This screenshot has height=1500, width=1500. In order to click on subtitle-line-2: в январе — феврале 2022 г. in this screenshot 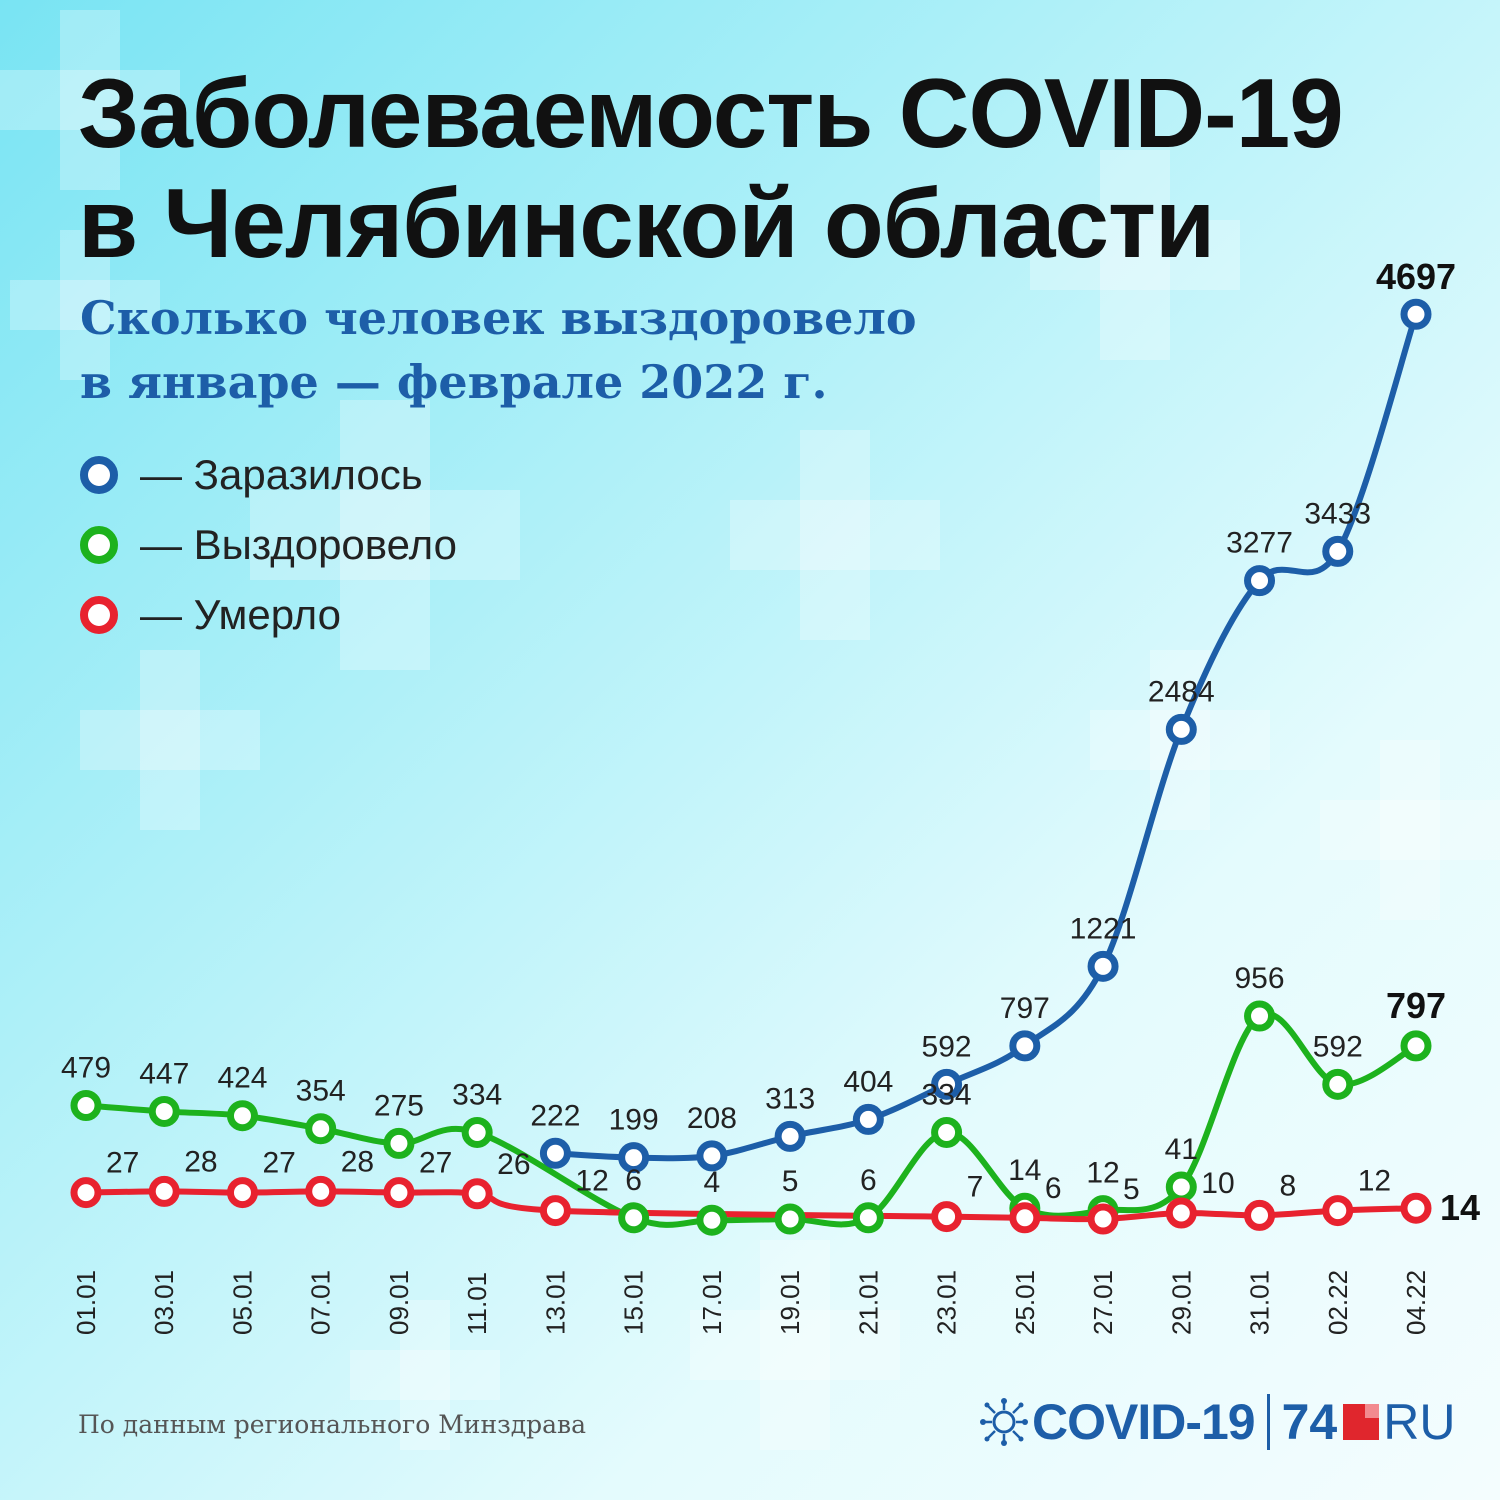, I will do `click(454, 382)`.